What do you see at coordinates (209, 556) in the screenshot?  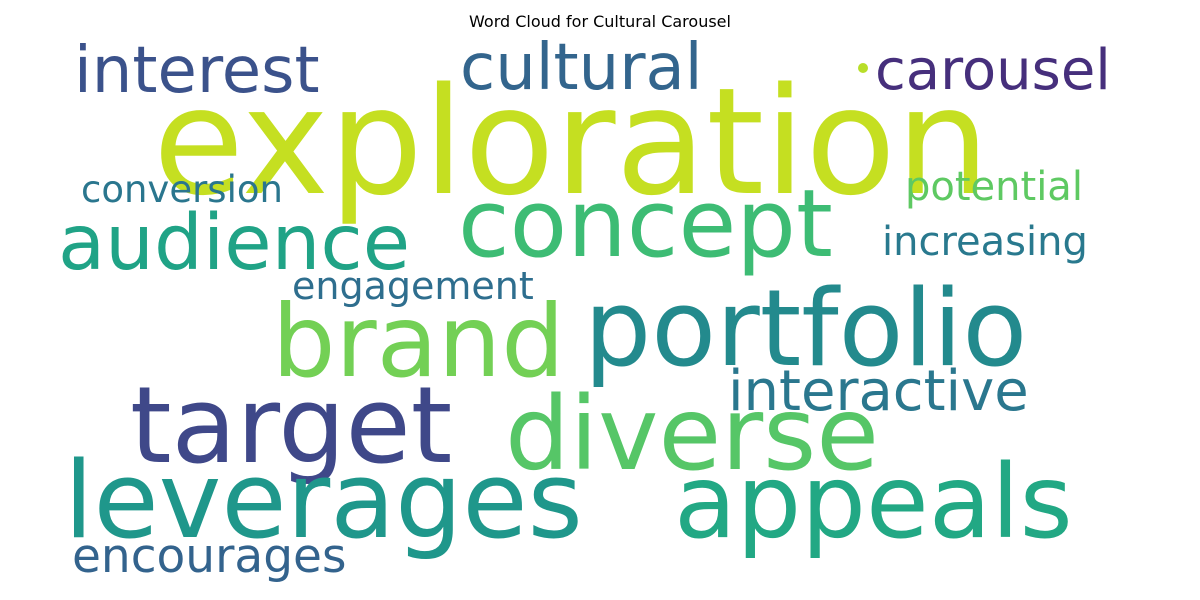 I see `word-encourages: encourages` at bounding box center [209, 556].